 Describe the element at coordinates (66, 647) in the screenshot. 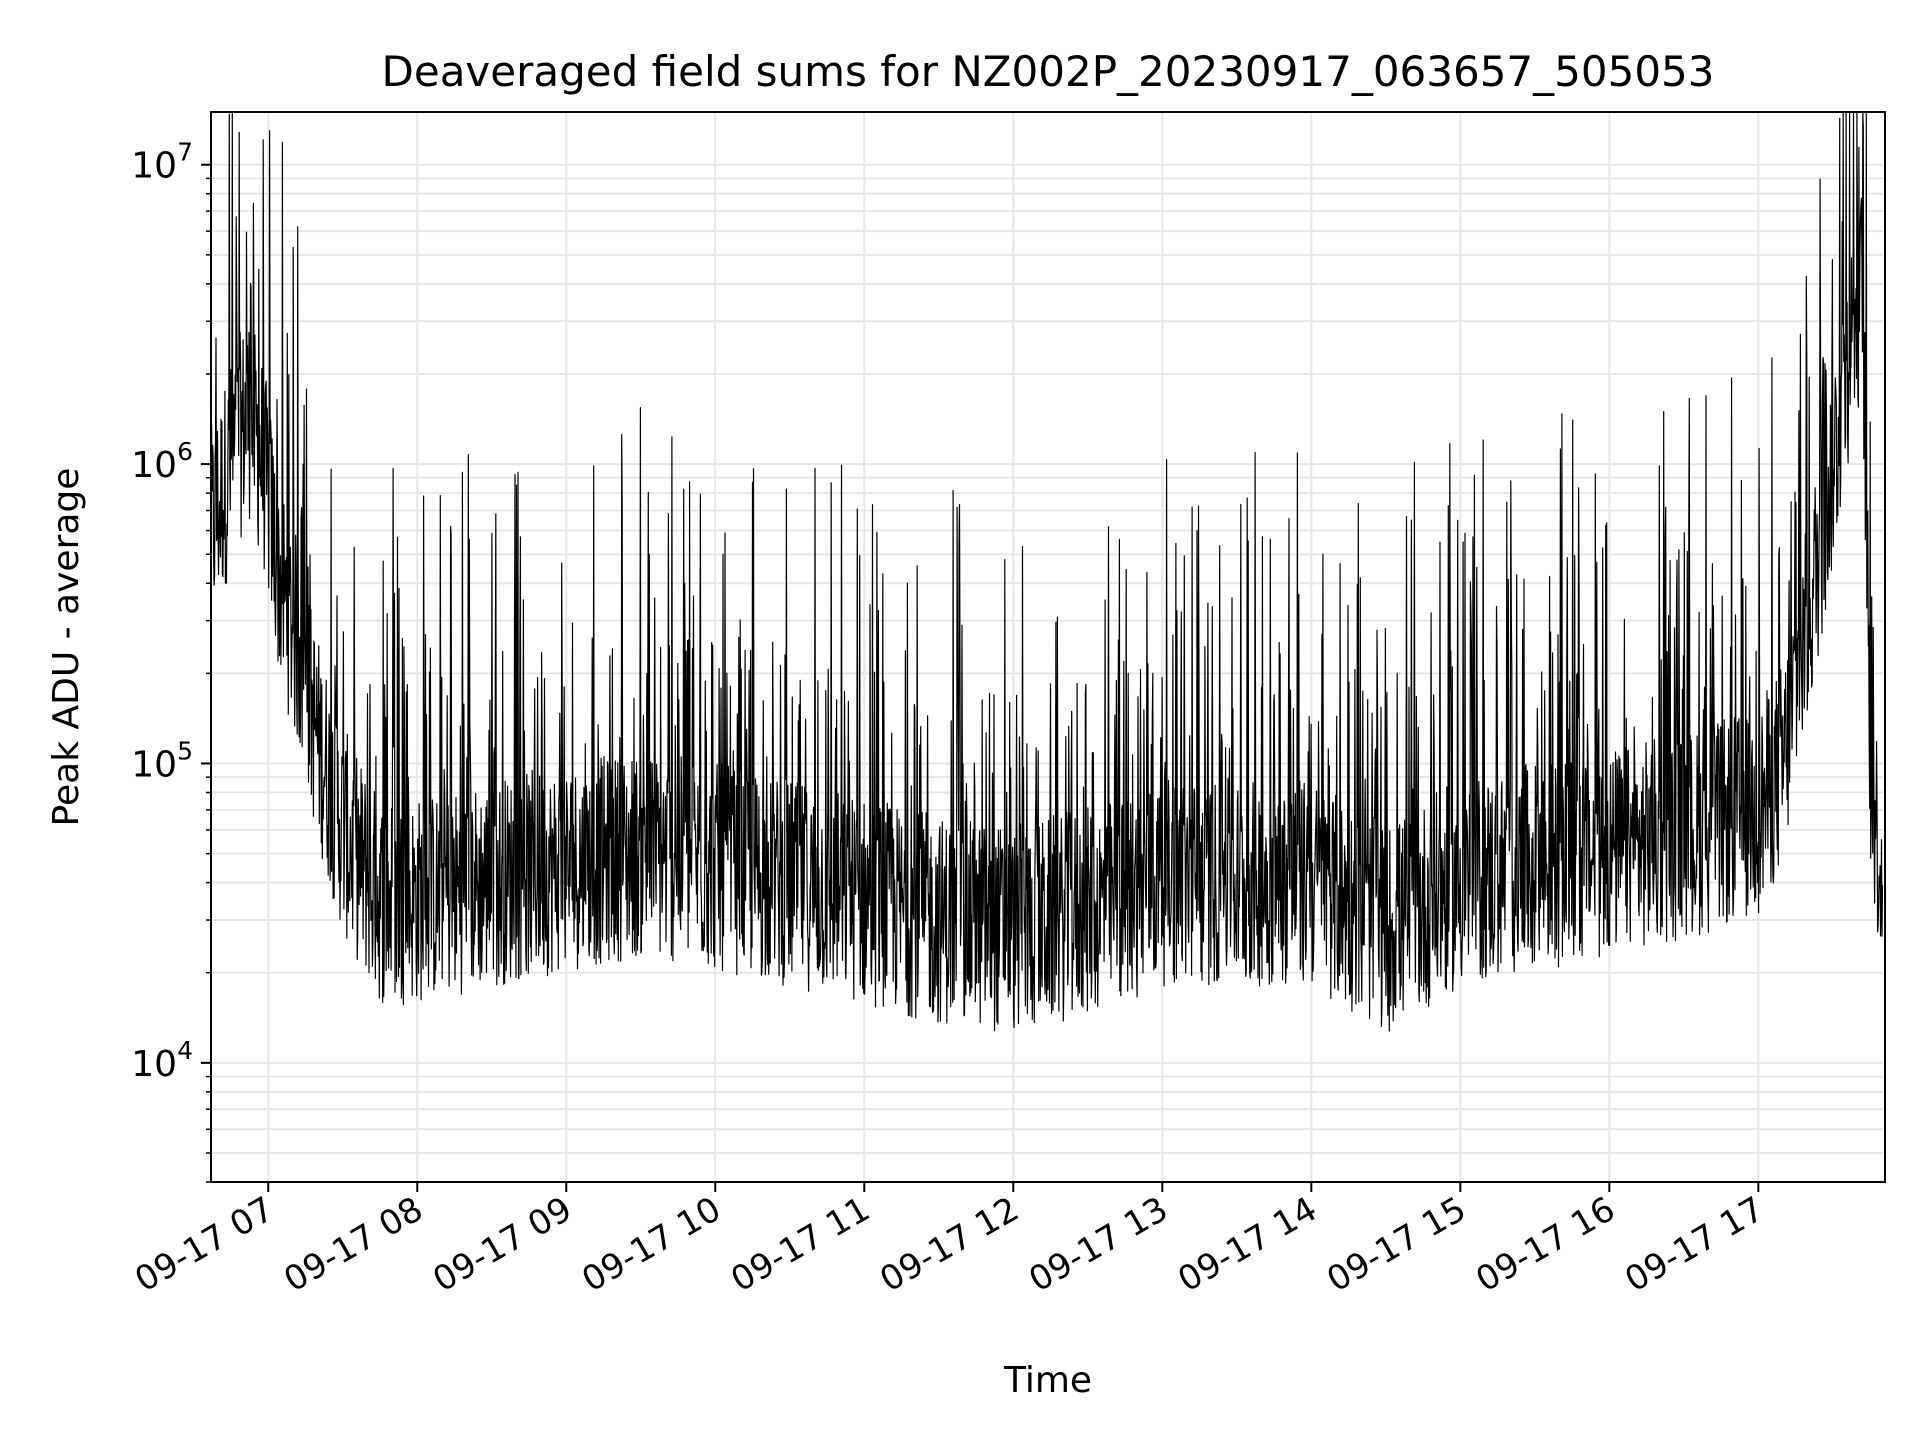

I see `y-axis-label: Peak ADU - average` at that location.